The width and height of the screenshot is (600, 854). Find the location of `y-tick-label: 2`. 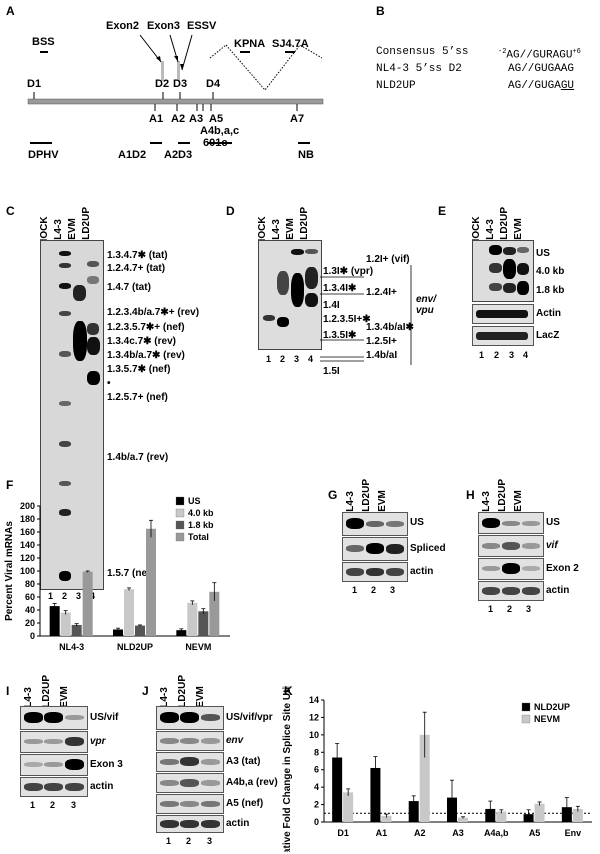

y-tick-label: 2 is located at coordinates (316, 805).